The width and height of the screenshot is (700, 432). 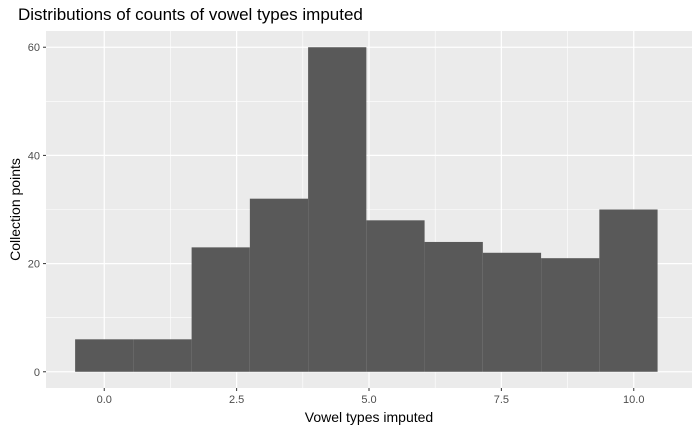 What do you see at coordinates (633, 400) in the screenshot?
I see `x-tick-label: 10.0` at bounding box center [633, 400].